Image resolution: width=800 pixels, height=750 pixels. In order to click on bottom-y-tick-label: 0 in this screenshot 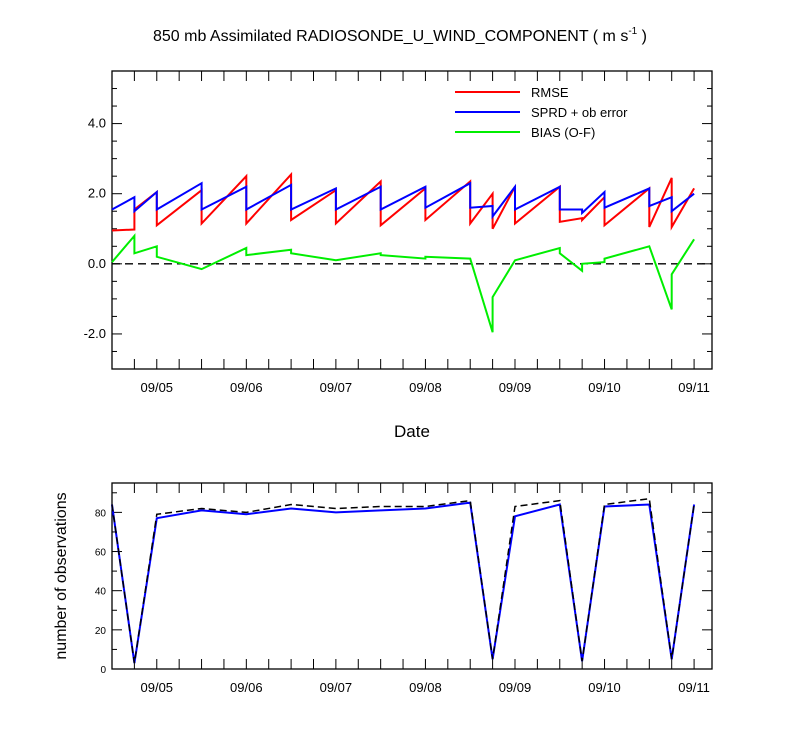, I will do `click(103, 670)`.